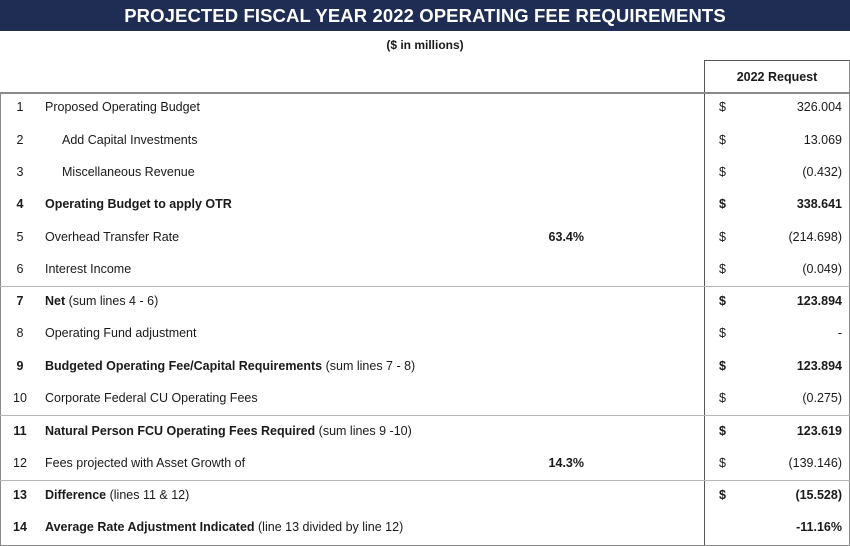 Image resolution: width=850 pixels, height=546 pixels. Describe the element at coordinates (88, 269) in the screenshot. I see `line-label: Interest Income` at that location.